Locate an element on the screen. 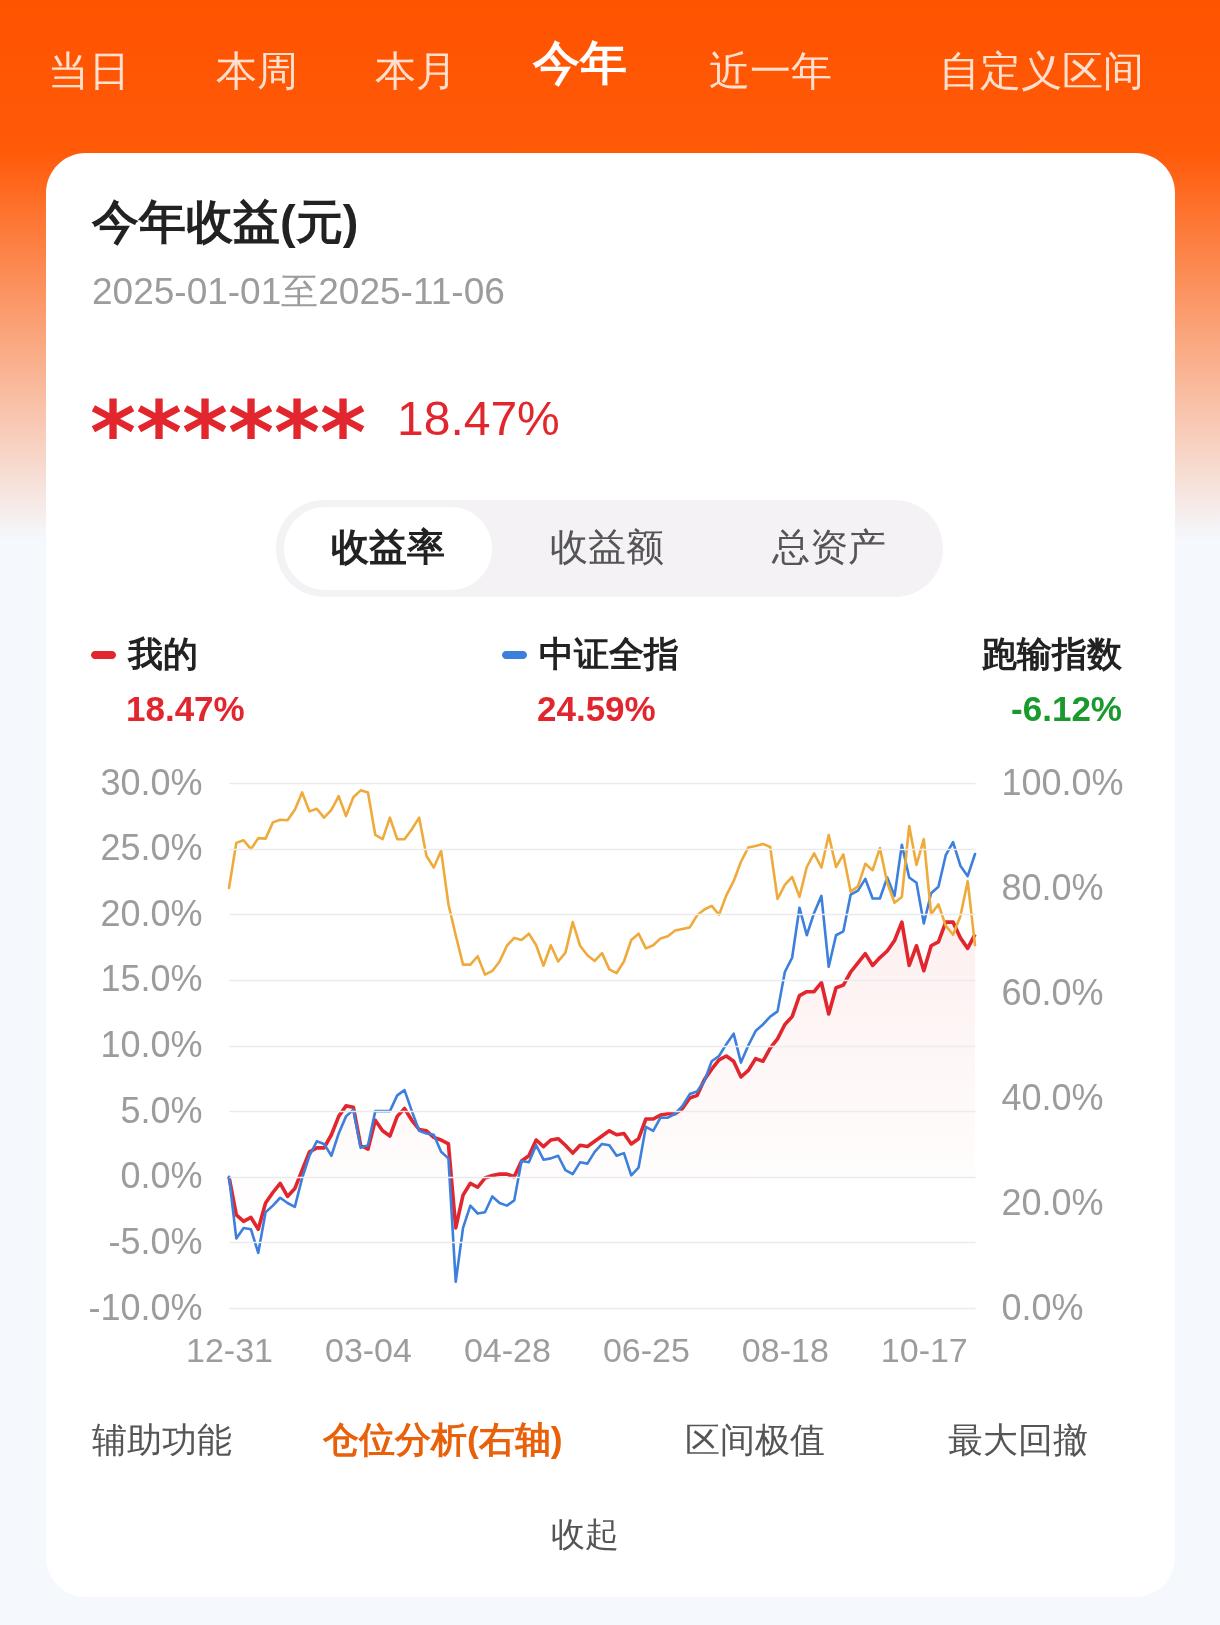  y-tick-label: 15.0% is located at coordinates (151, 979).